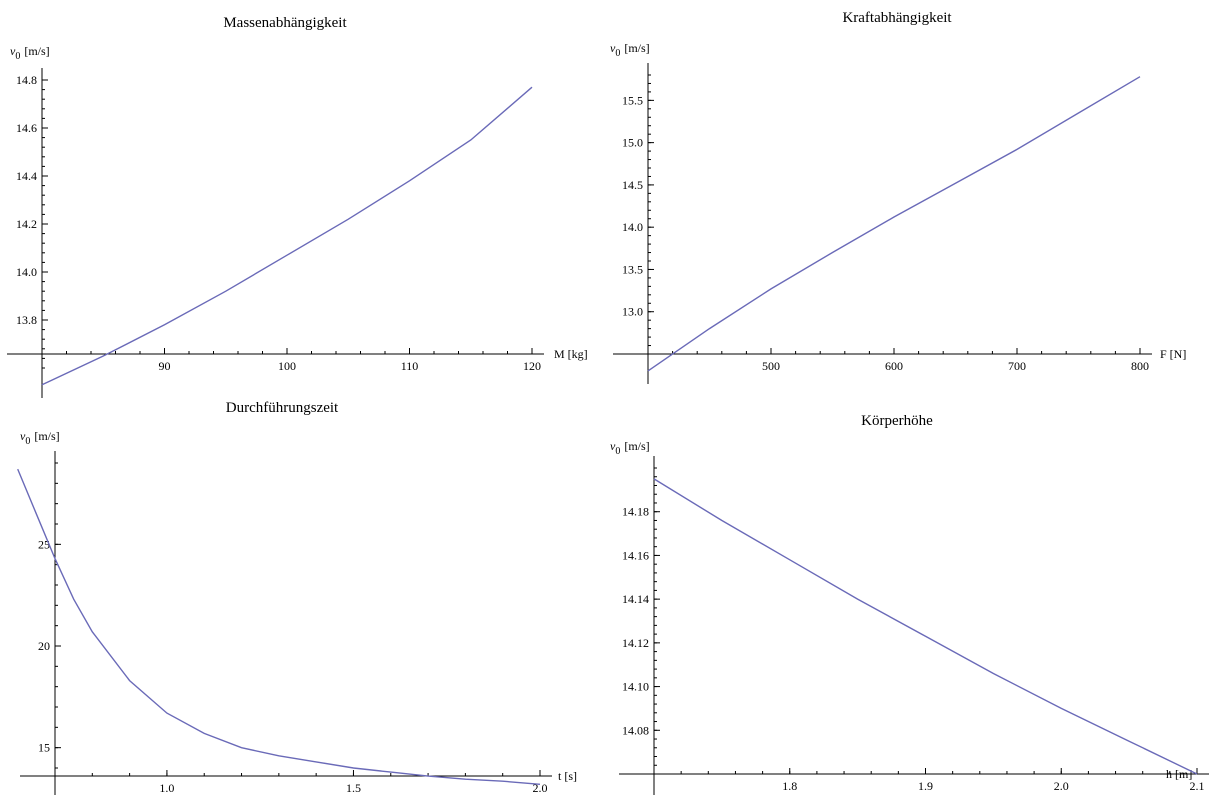 Image resolution: width=1210 pixels, height=800 pixels. What do you see at coordinates (897, 421) in the screenshot?
I see `chart-title: Körperhöhe` at bounding box center [897, 421].